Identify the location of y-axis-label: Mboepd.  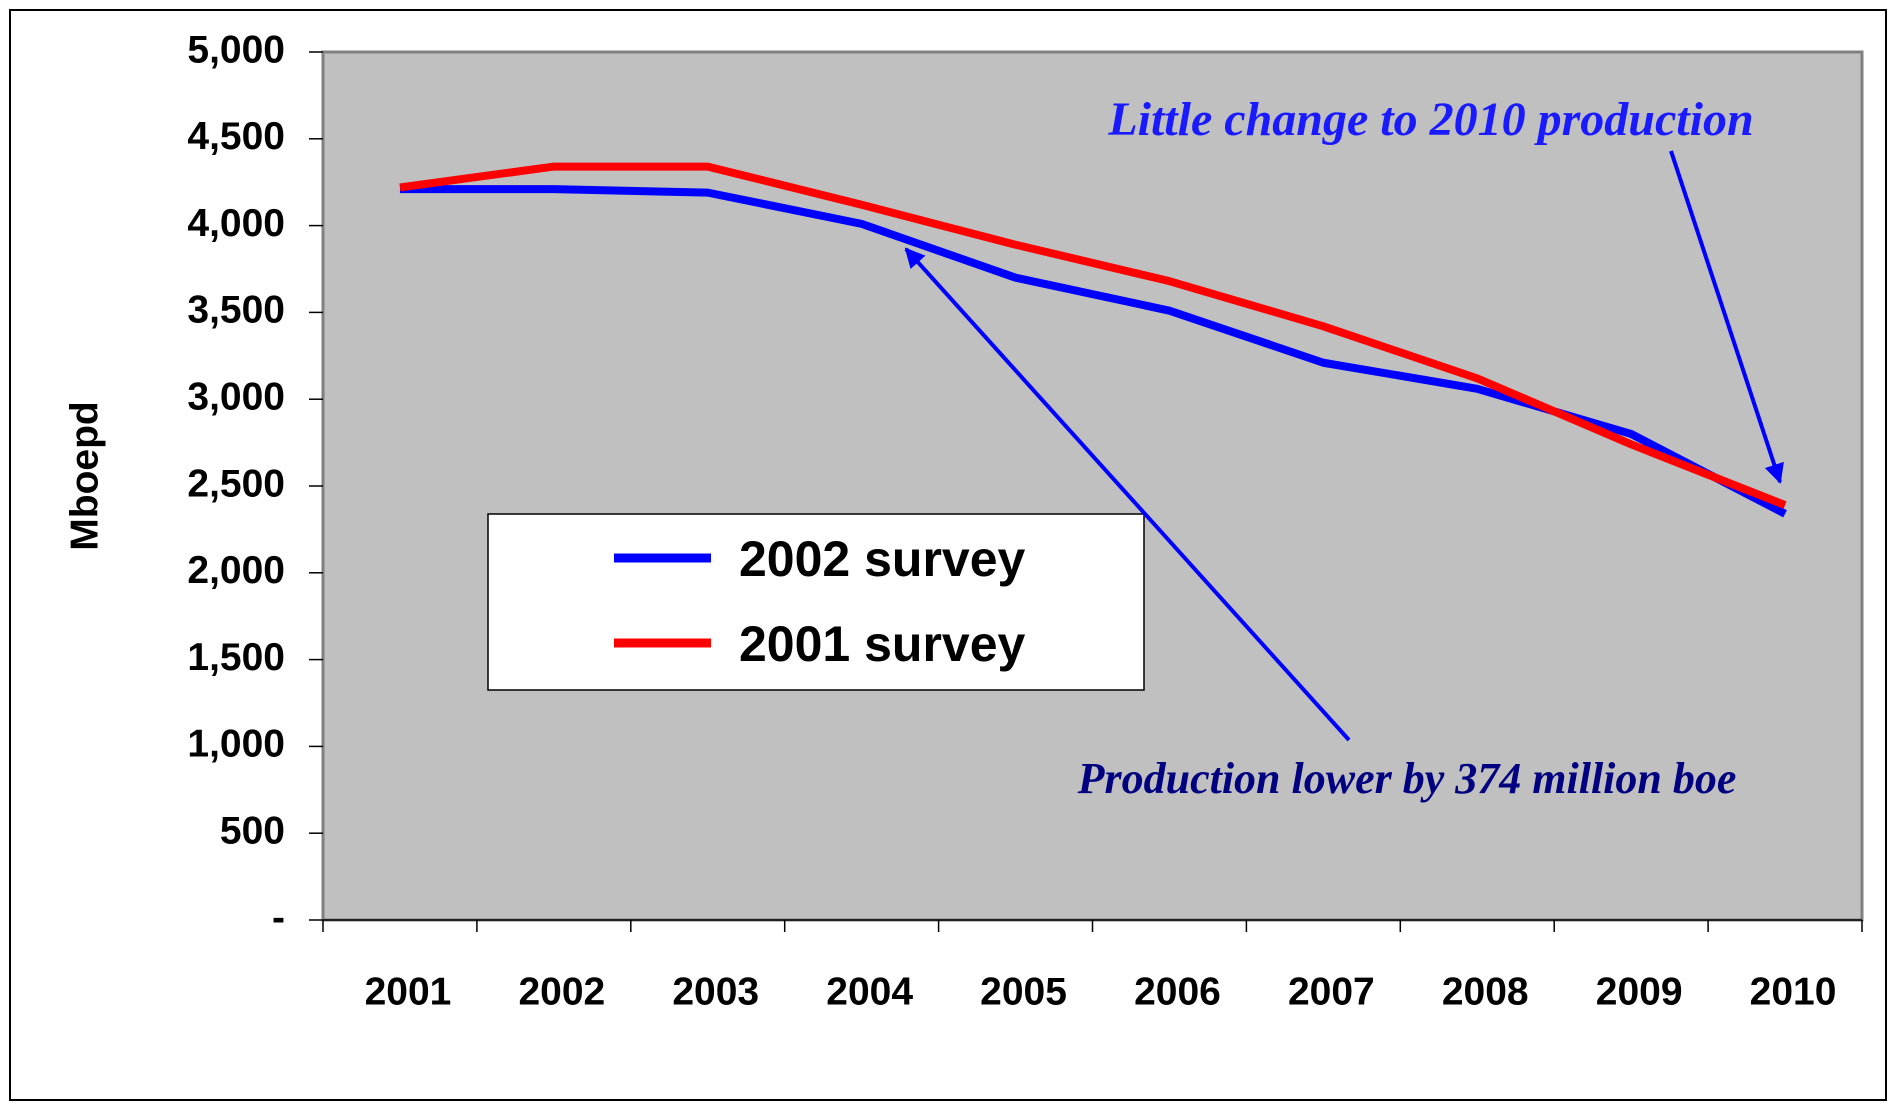
(84, 475).